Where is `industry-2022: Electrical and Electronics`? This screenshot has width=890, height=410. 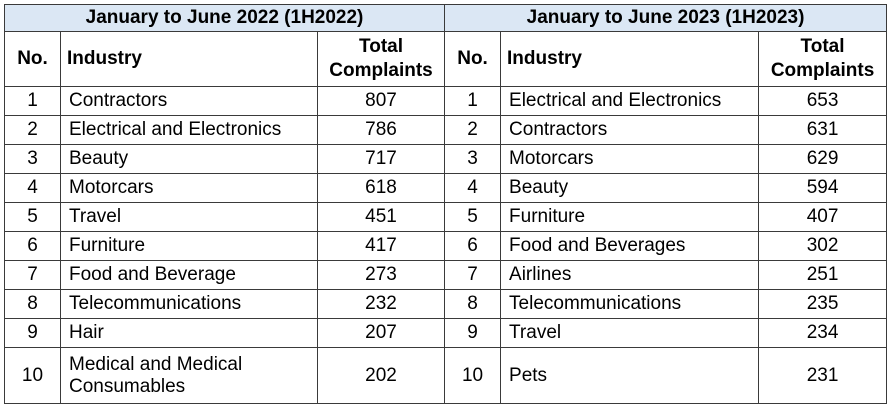
industry-2022: Electrical and Electronics is located at coordinates (189, 130).